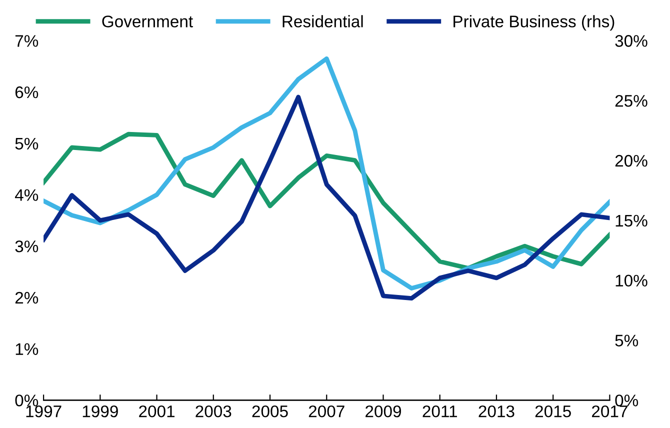  I want to click on x-tick-label: 2015, so click(553, 411).